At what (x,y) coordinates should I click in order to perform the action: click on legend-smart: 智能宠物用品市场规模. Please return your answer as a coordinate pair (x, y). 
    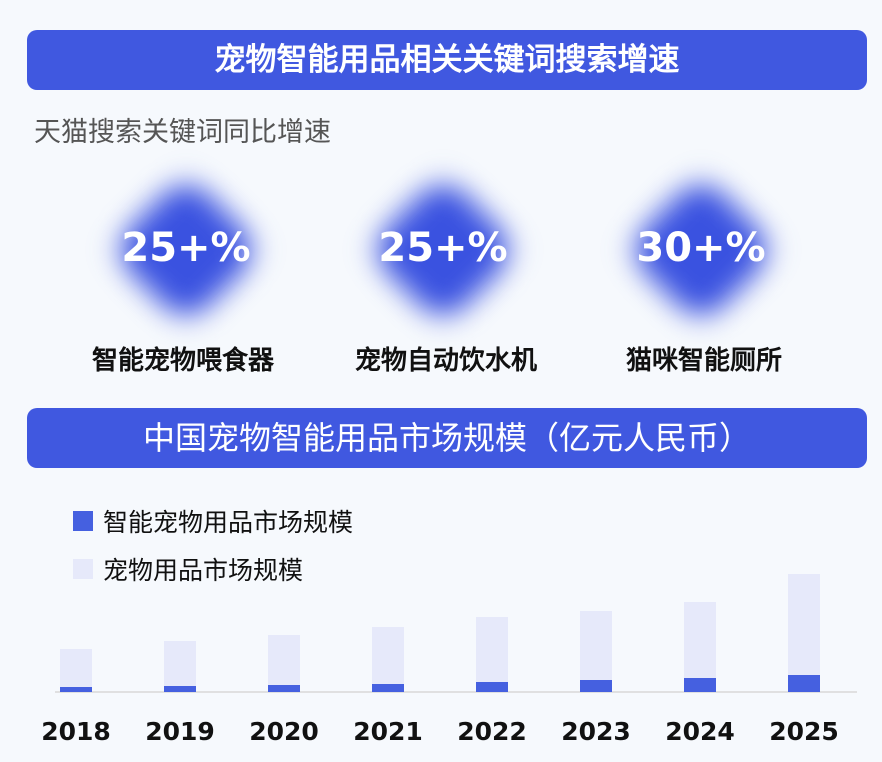
    Looking at the image, I should click on (213, 521).